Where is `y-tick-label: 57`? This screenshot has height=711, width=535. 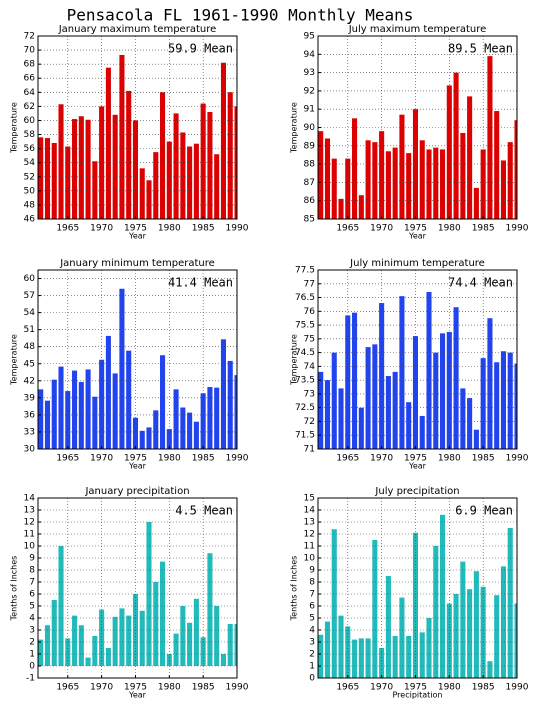 y-tick-label: 57 is located at coordinates (29, 296).